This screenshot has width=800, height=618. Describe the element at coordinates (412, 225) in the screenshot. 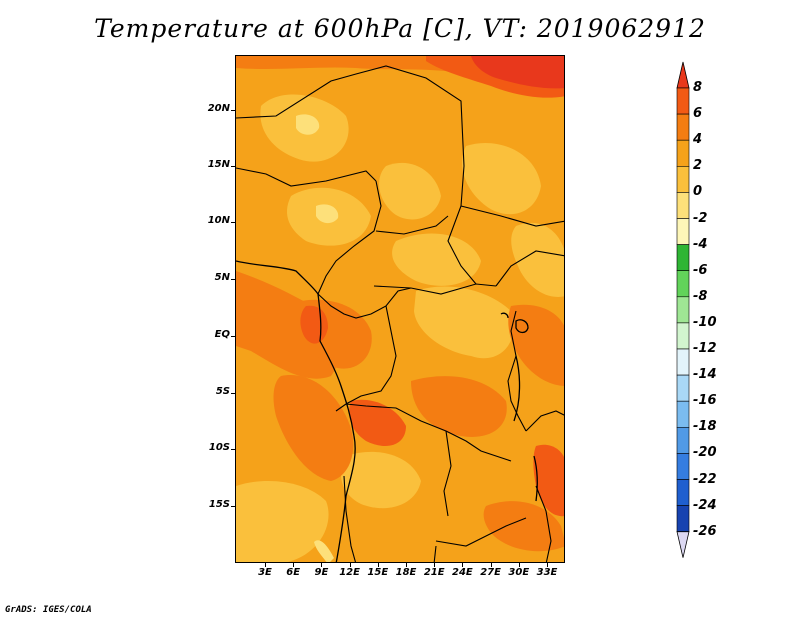

I see `border-car-north` at that location.